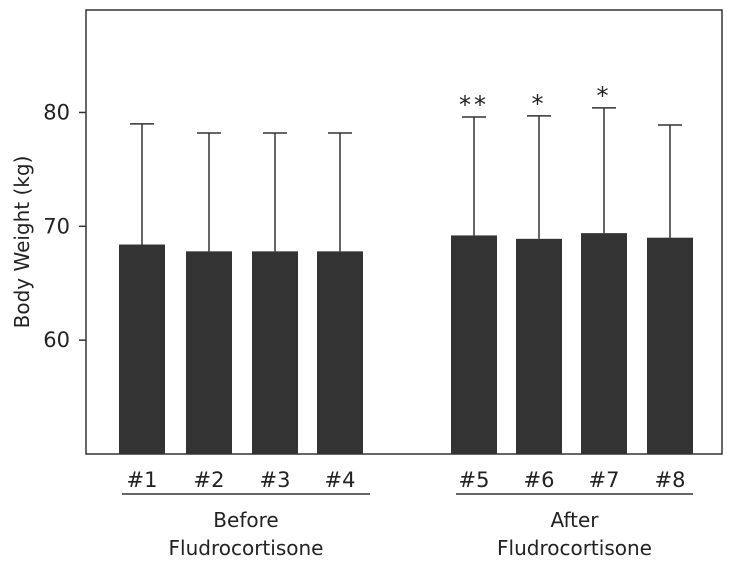 This screenshot has width=732, height=571. What do you see at coordinates (474, 105) in the screenshot?
I see `significance-marker: **` at bounding box center [474, 105].